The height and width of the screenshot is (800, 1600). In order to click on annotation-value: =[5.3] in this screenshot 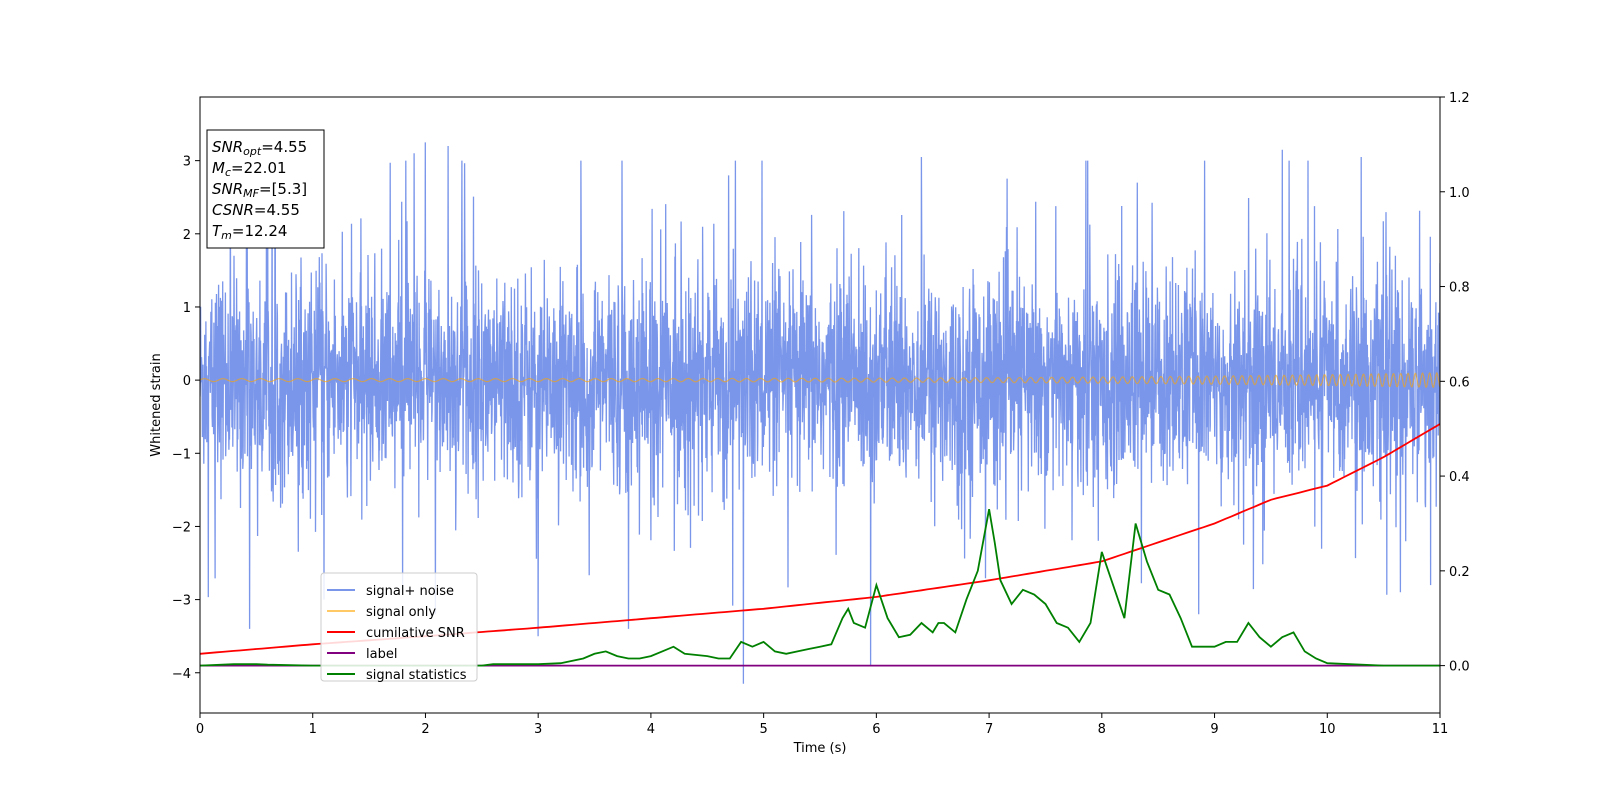, I will do `click(283, 189)`.